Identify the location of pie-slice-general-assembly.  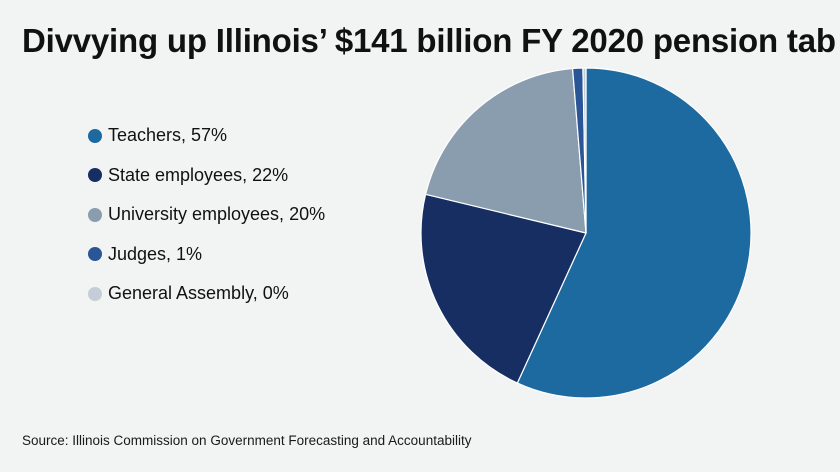
(584, 150).